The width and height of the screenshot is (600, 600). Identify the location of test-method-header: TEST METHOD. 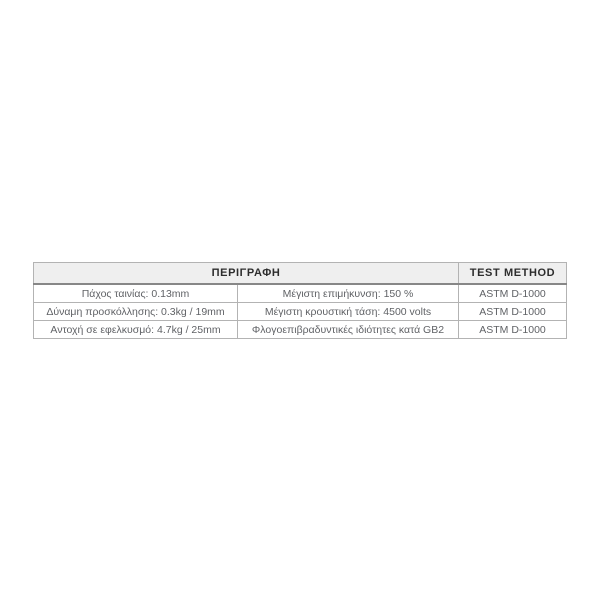
(513, 273).